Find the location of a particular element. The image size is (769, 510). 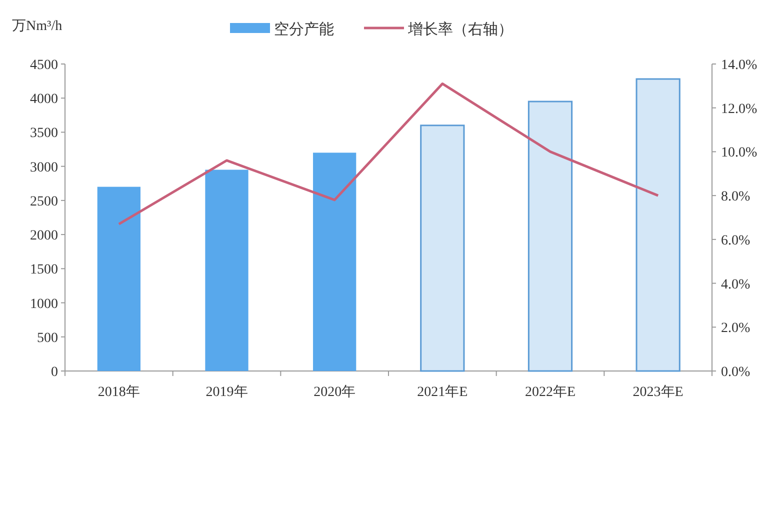

y-tick-label: 0 is located at coordinates (54, 372).